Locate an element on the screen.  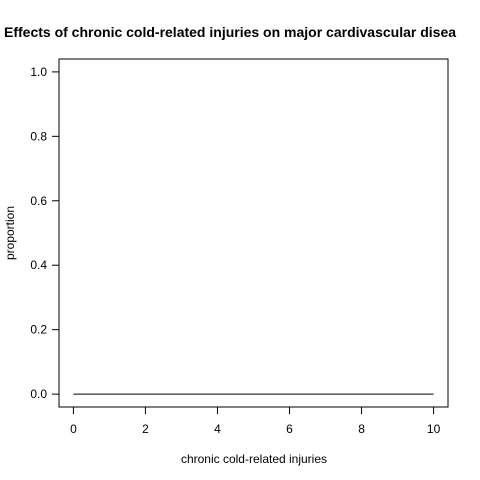
y-tick-label: 0.2 is located at coordinates (38, 330).